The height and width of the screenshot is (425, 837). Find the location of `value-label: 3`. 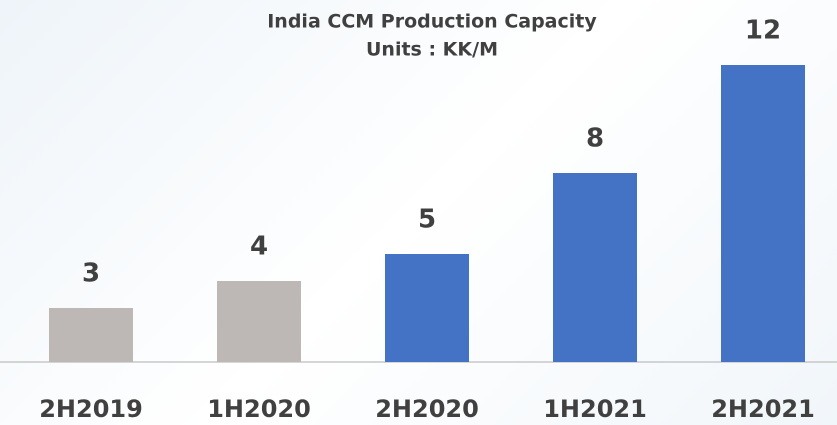

value-label: 3 is located at coordinates (91, 274).